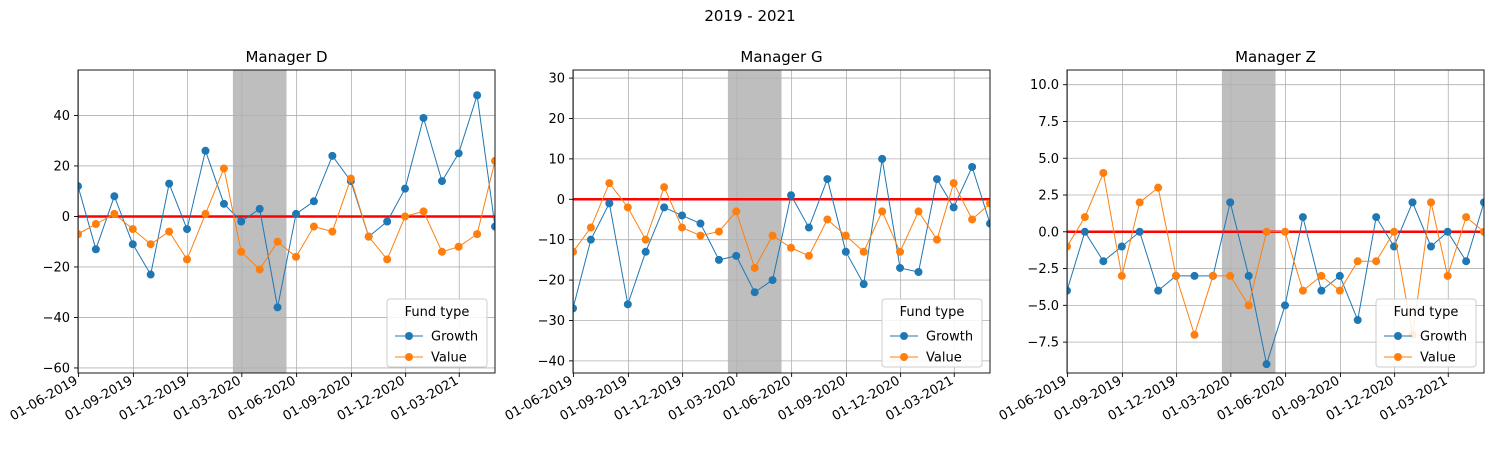  What do you see at coordinates (551, 281) in the screenshot?
I see `y-tick-label: −20` at bounding box center [551, 281].